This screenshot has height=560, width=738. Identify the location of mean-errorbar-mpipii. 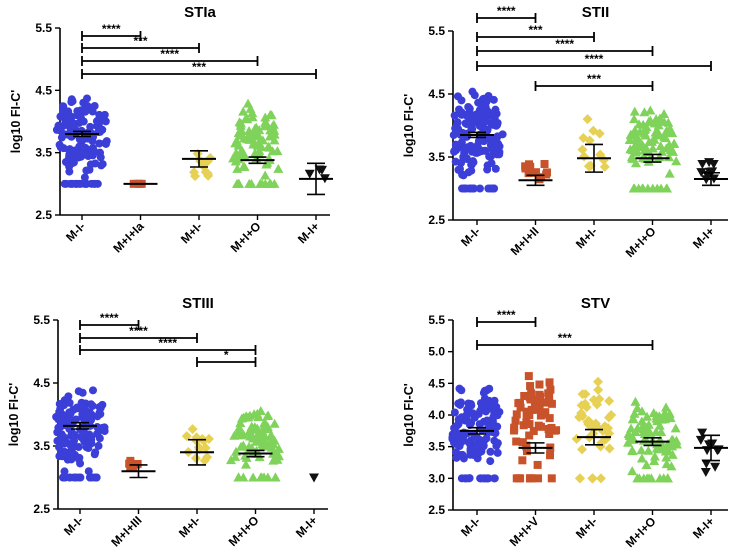
(535, 180).